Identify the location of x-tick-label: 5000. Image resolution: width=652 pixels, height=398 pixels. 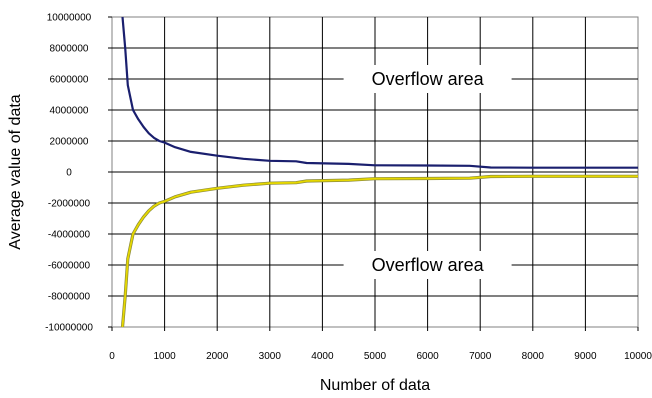
(375, 356).